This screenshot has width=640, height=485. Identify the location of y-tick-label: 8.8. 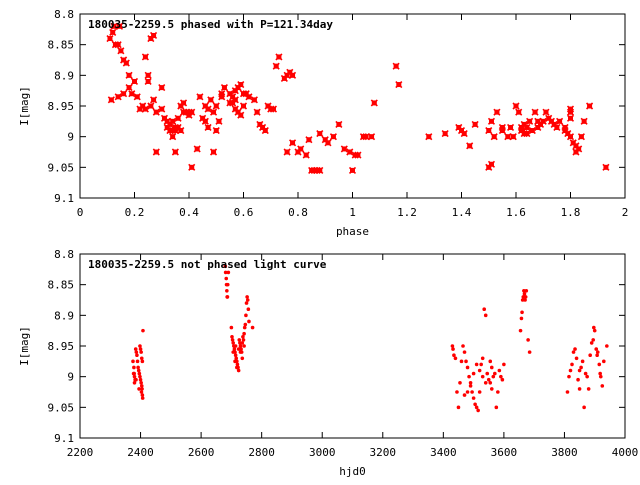
(64, 254).